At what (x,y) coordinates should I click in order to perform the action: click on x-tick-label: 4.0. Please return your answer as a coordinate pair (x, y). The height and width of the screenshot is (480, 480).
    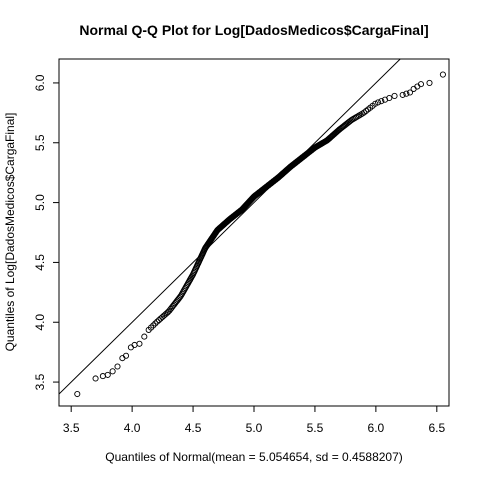
    Looking at the image, I should click on (132, 428).